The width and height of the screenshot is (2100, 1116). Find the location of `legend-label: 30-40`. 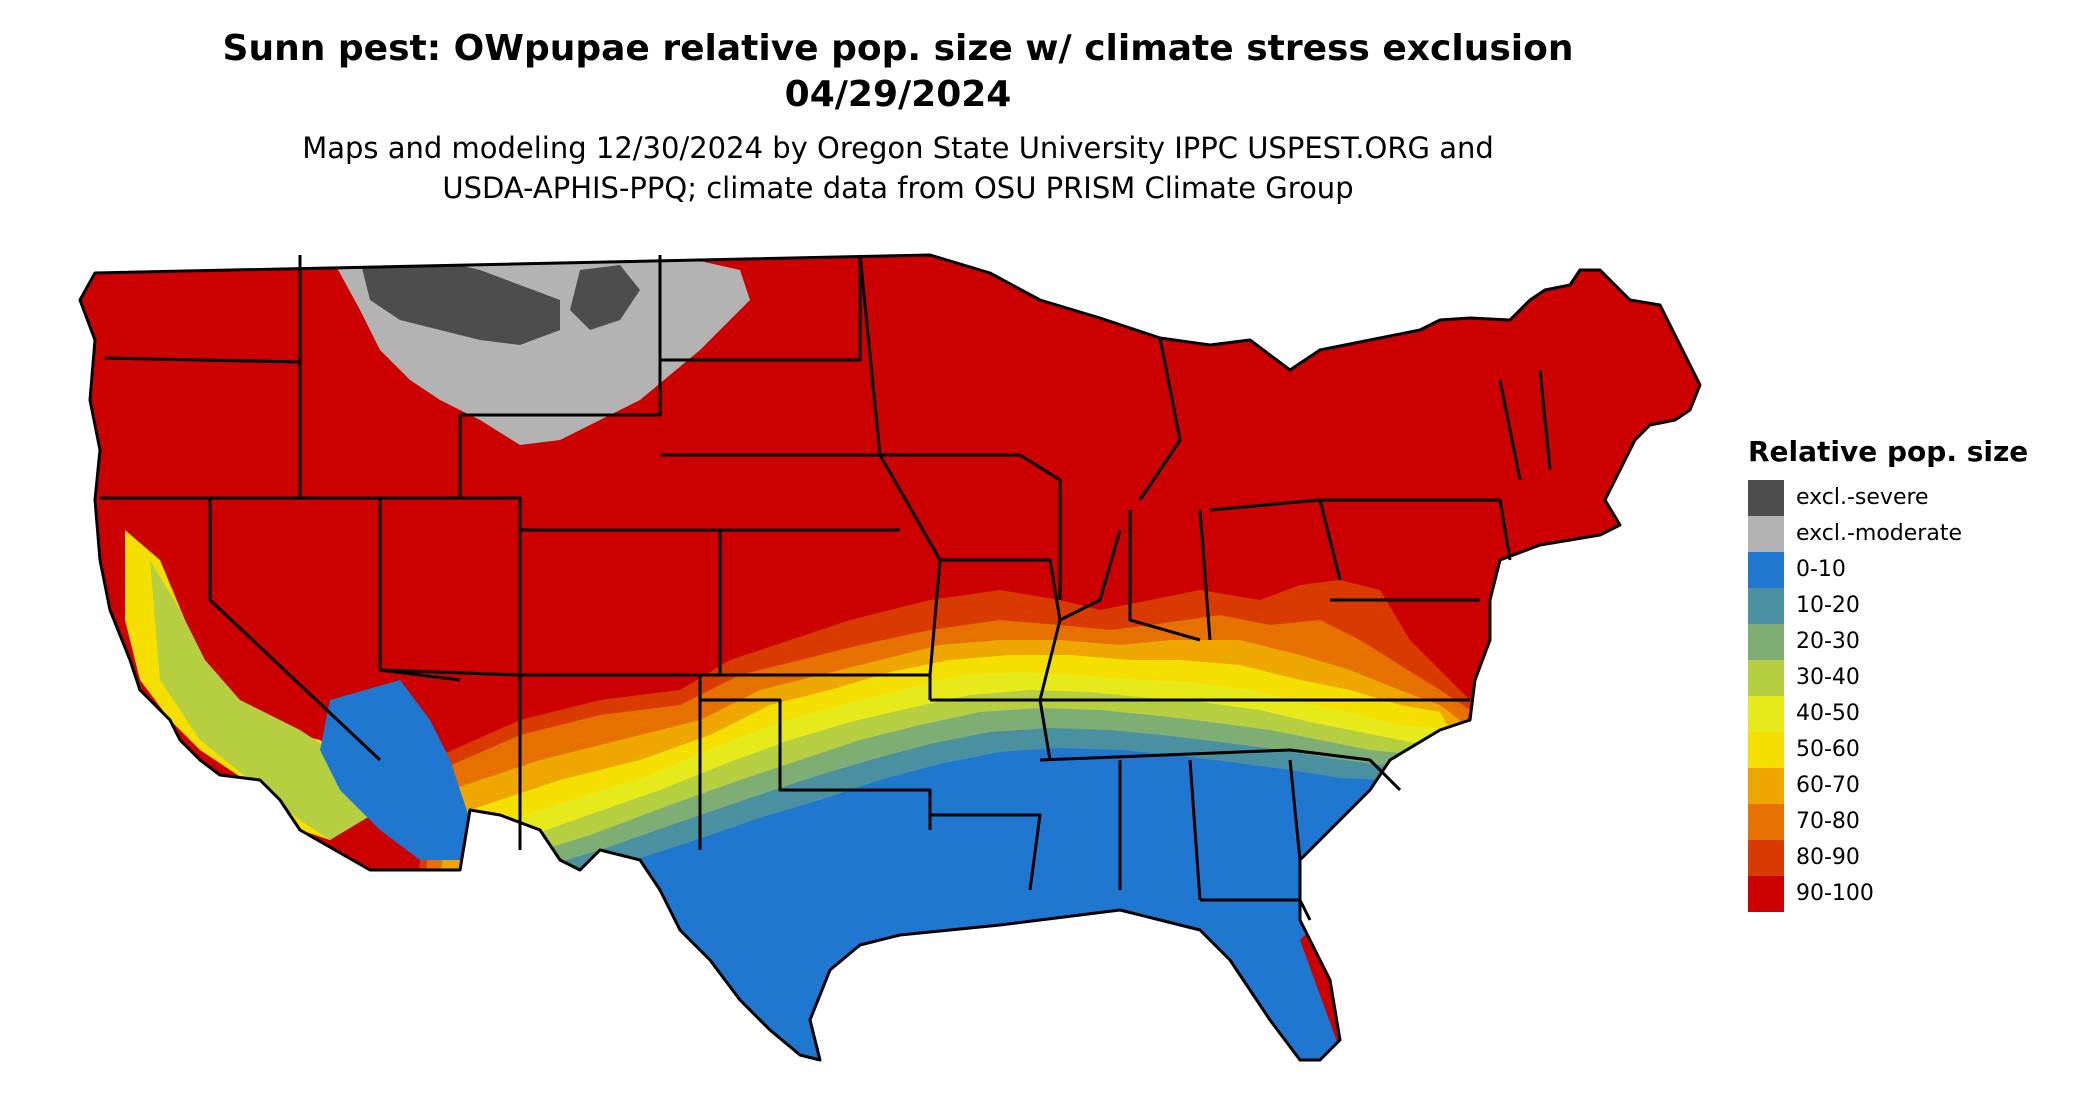

legend-label: 30-40 is located at coordinates (1828, 677).